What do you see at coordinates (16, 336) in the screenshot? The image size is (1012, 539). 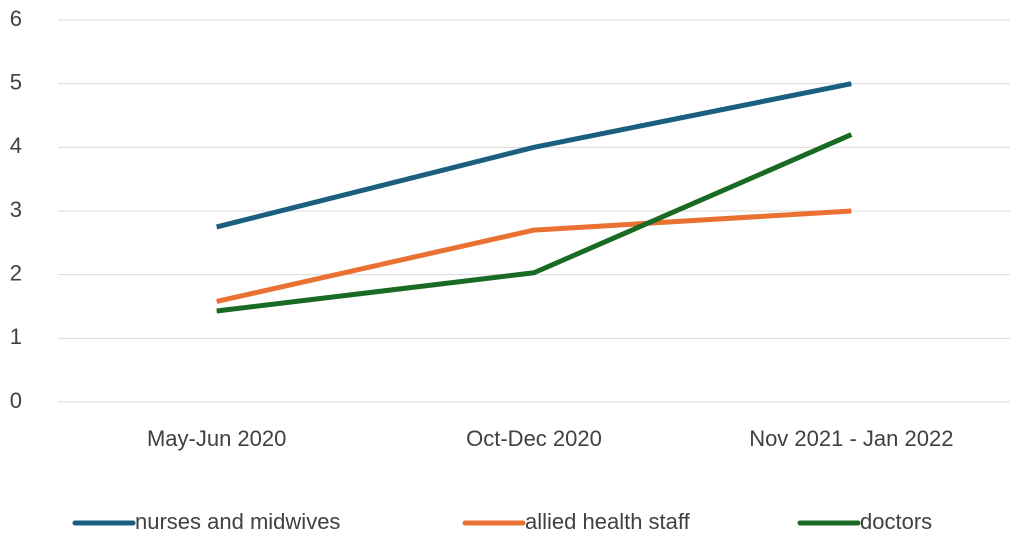 I see `y-tick-label: 1` at bounding box center [16, 336].